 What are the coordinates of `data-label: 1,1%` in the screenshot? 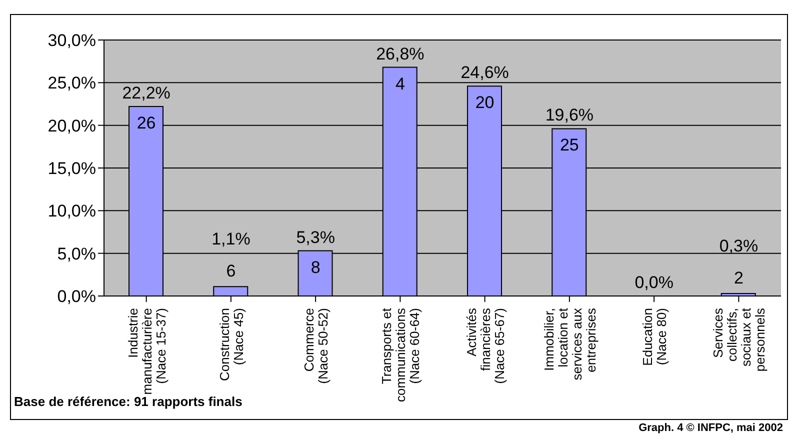 It's located at (231, 239).